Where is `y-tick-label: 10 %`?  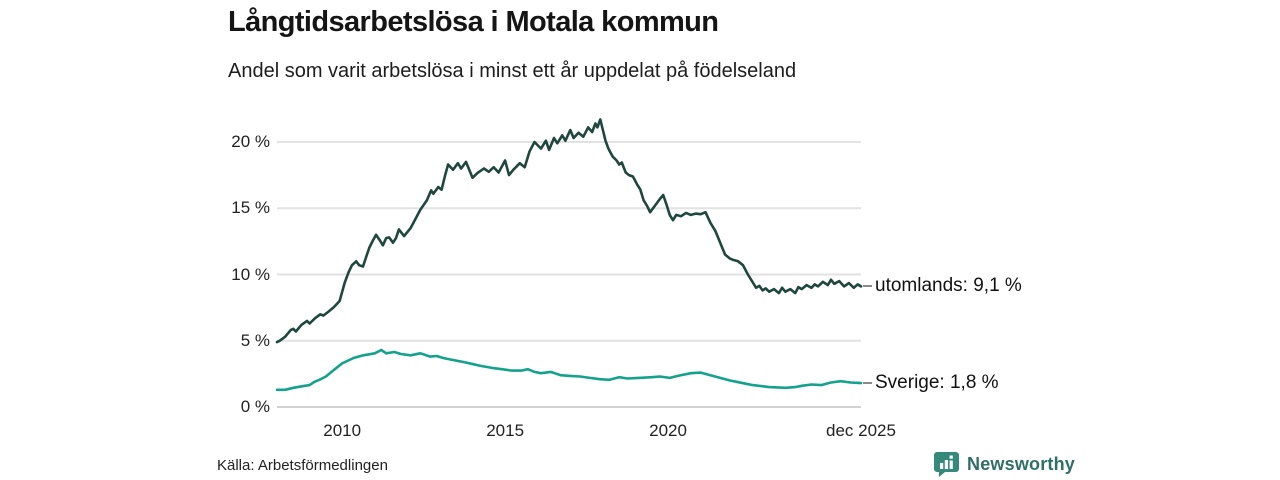
y-tick-label: 10 % is located at coordinates (250, 274).